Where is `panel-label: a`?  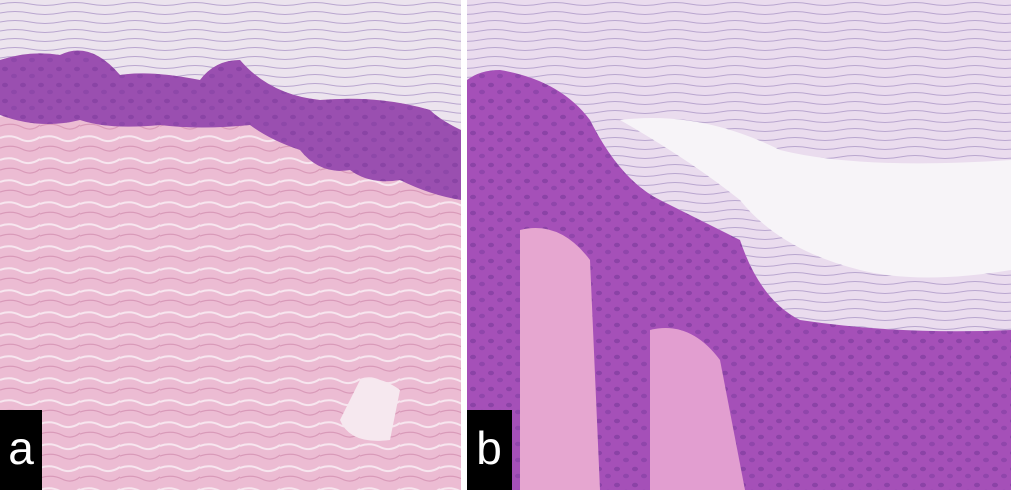 panel-label: a is located at coordinates (21, 448).